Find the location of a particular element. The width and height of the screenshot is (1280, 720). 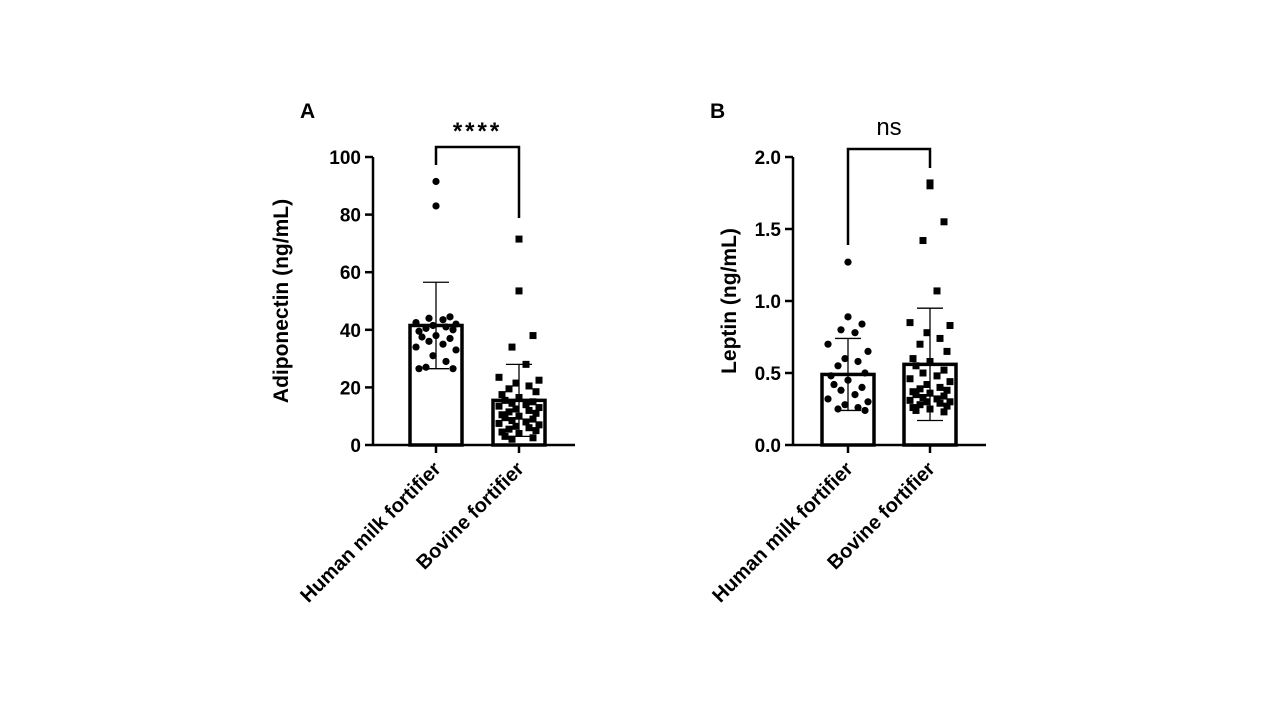

y-tick-label: 100 is located at coordinates (345, 158).